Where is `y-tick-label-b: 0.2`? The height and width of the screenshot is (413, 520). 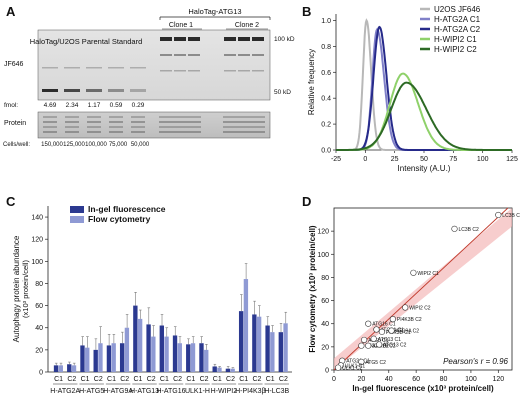 y-tick-label-b: 0.2 is located at coordinates (326, 125).